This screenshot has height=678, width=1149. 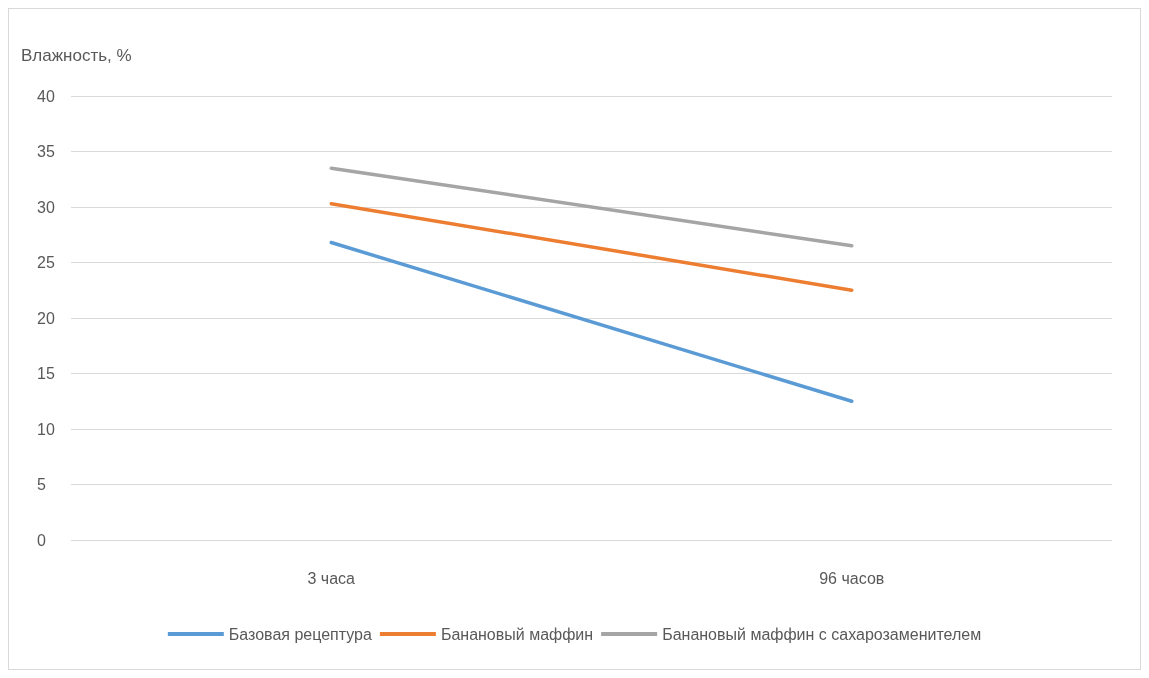 I want to click on y-axis-title: Влажность, %, so click(x=76, y=55).